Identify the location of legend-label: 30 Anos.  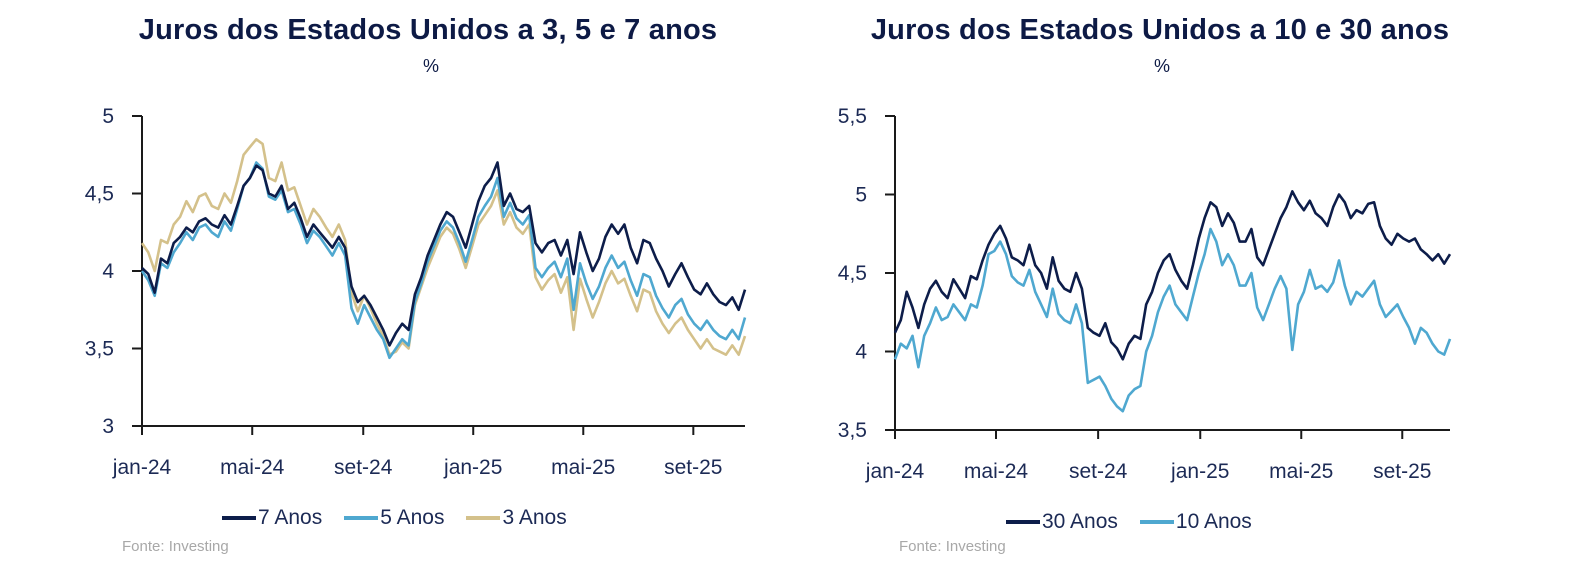
(1080, 521).